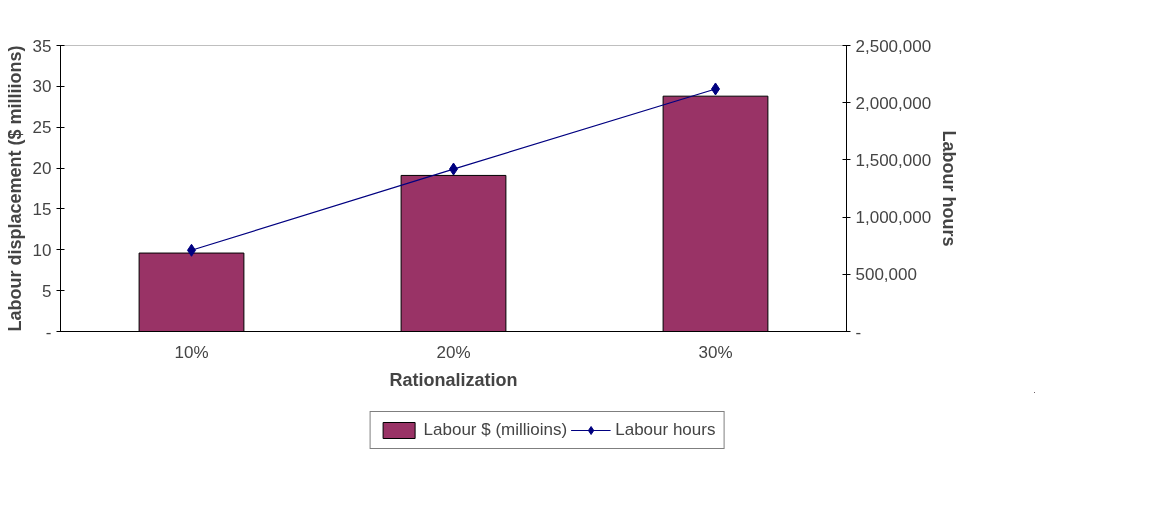  I want to click on x-axis-title: Rationalization, so click(453, 379).